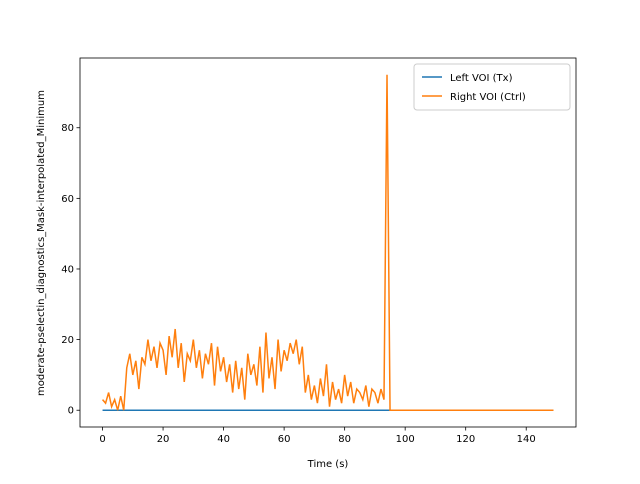 The image size is (640, 484). What do you see at coordinates (71, 411) in the screenshot?
I see `y-tick-label: 0` at bounding box center [71, 411].